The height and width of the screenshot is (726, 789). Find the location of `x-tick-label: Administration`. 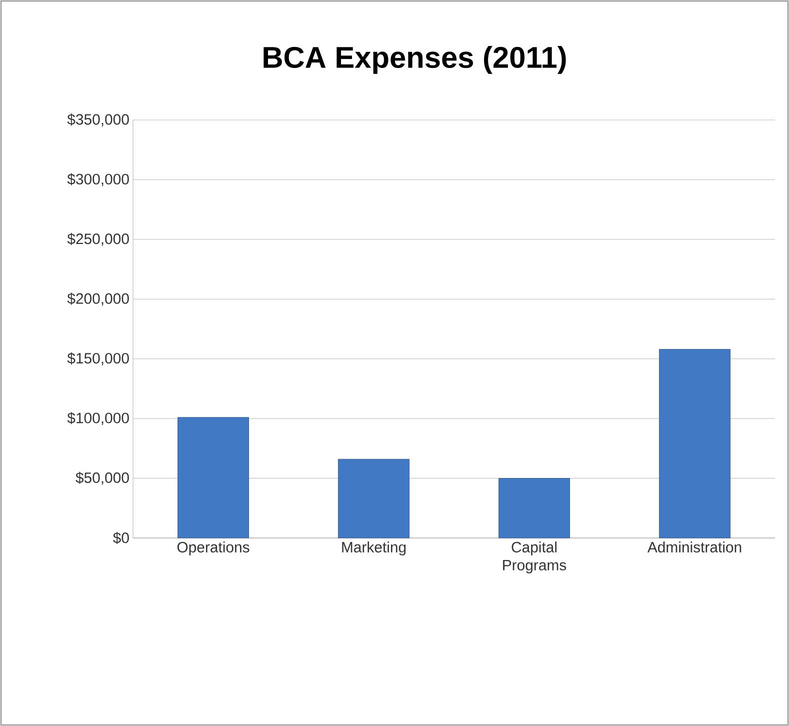

x-tick-label: Administration is located at coordinates (694, 547).